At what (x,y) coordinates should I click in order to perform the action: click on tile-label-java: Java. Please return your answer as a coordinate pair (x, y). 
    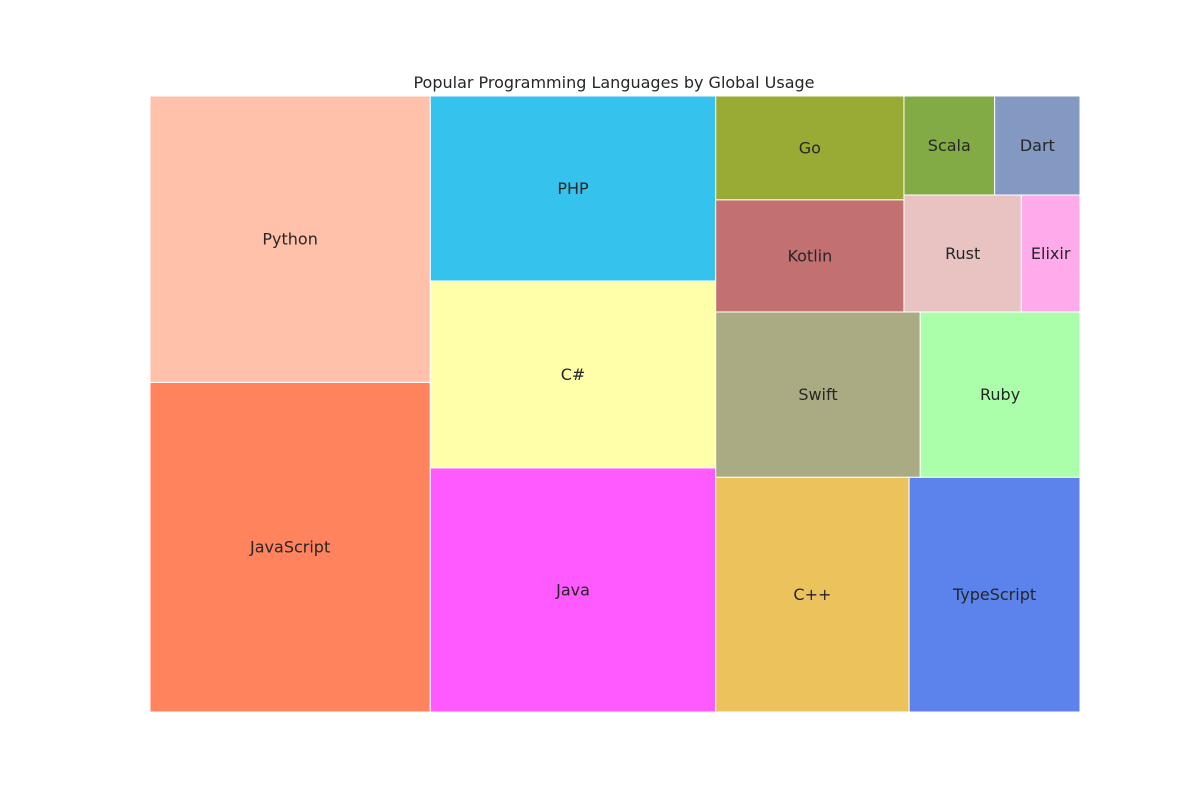
    Looking at the image, I should click on (572, 589).